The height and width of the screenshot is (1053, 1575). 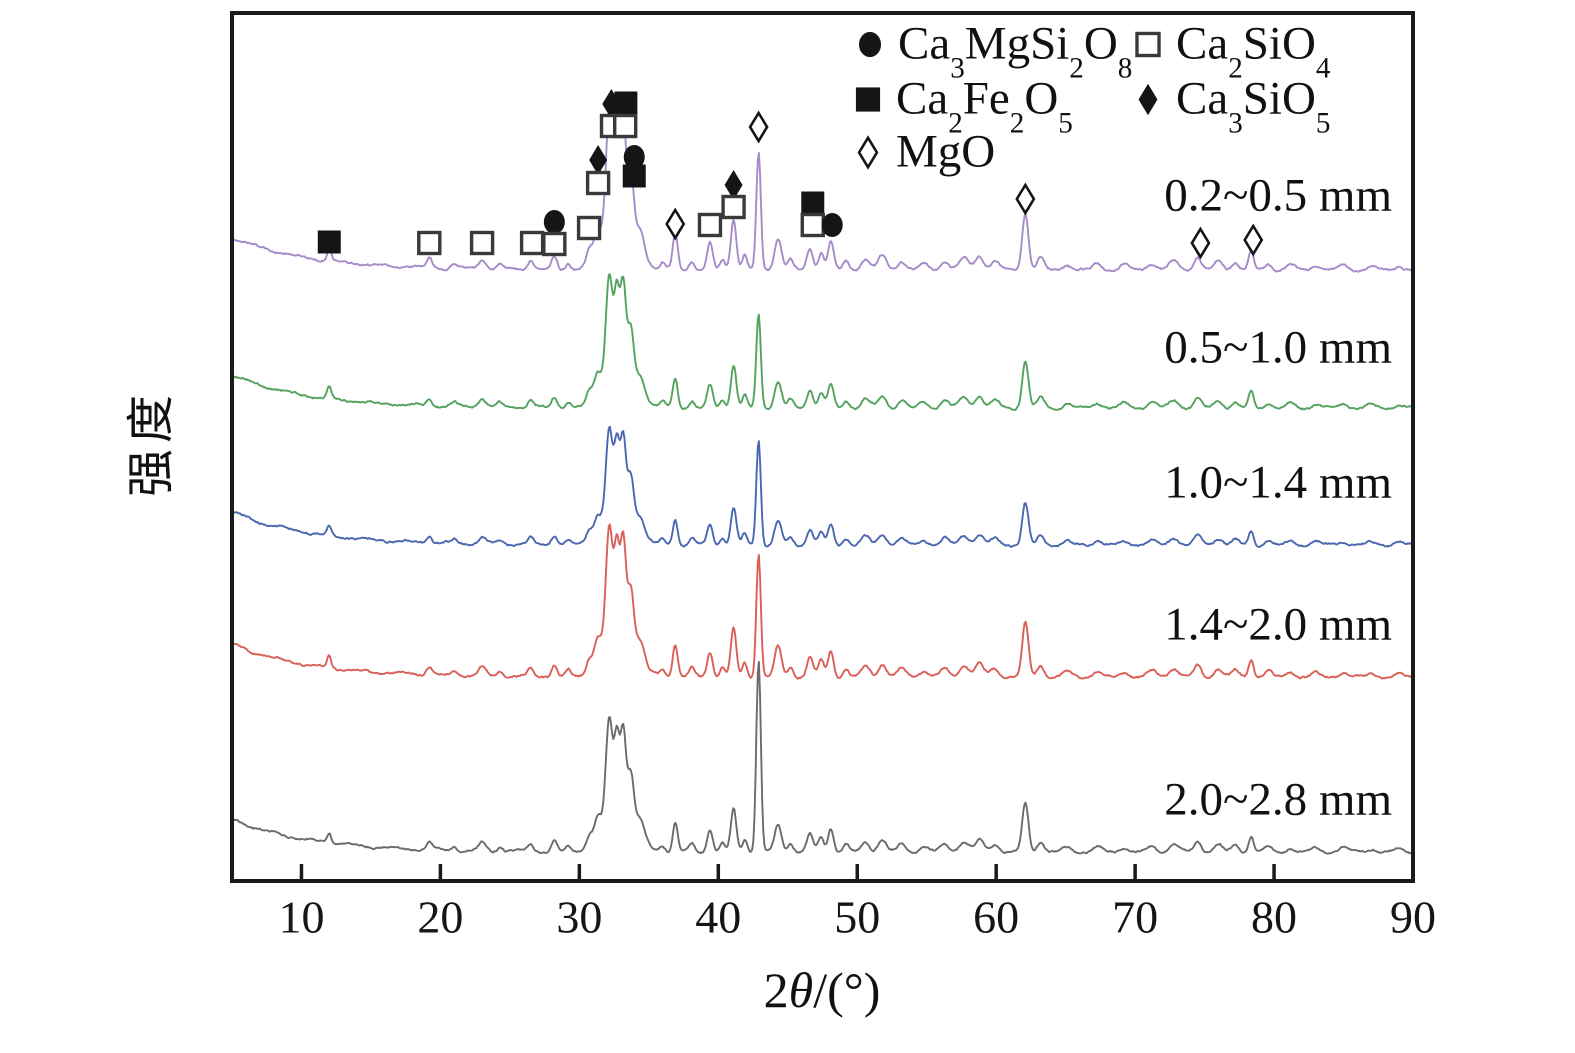 What do you see at coordinates (1135, 917) in the screenshot?
I see `x-tick-label: 70` at bounding box center [1135, 917].